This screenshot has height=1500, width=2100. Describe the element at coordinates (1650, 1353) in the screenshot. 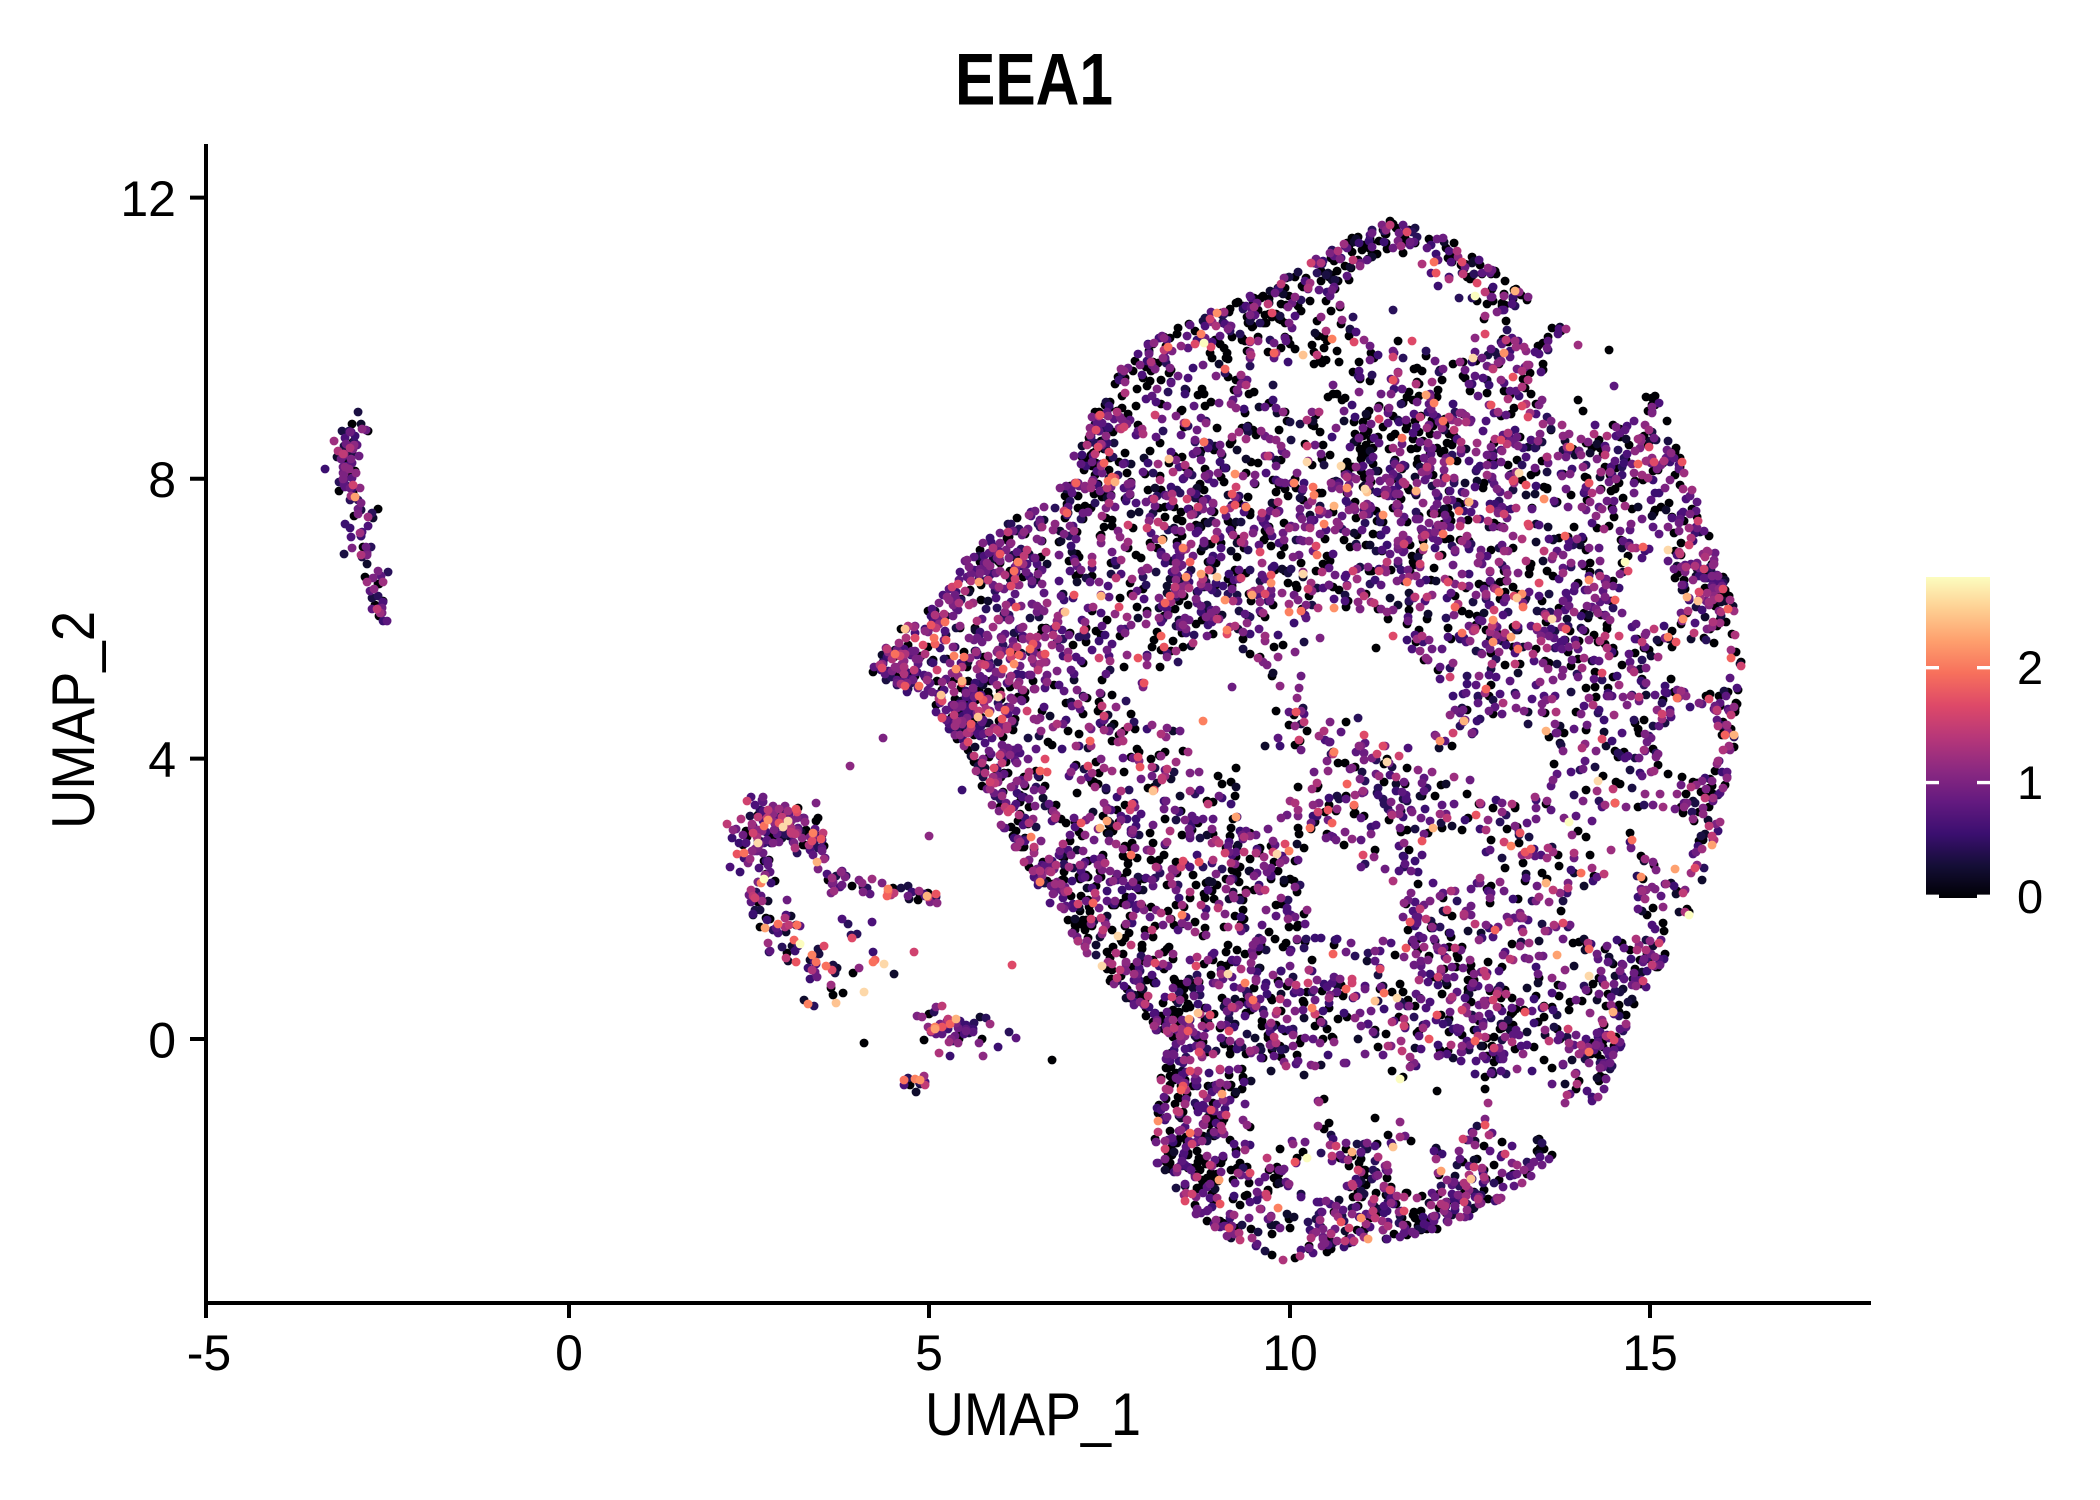

I see `svg-text: 15` at that location.